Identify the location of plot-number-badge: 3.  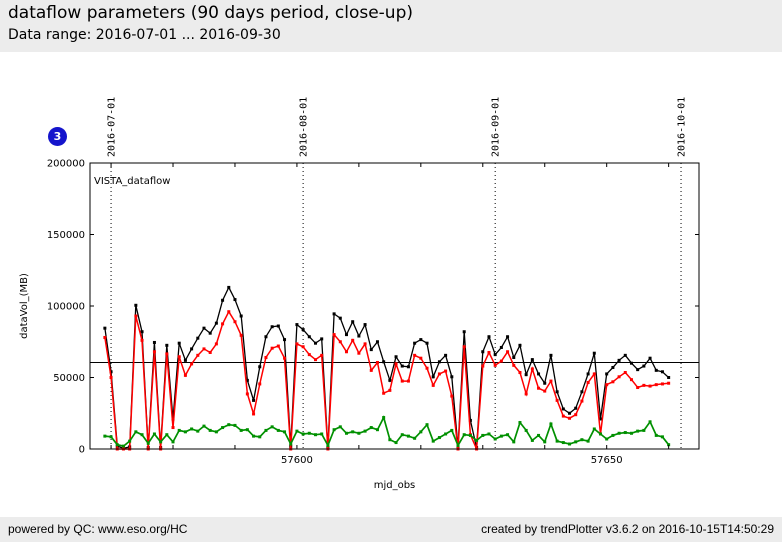
(57, 136).